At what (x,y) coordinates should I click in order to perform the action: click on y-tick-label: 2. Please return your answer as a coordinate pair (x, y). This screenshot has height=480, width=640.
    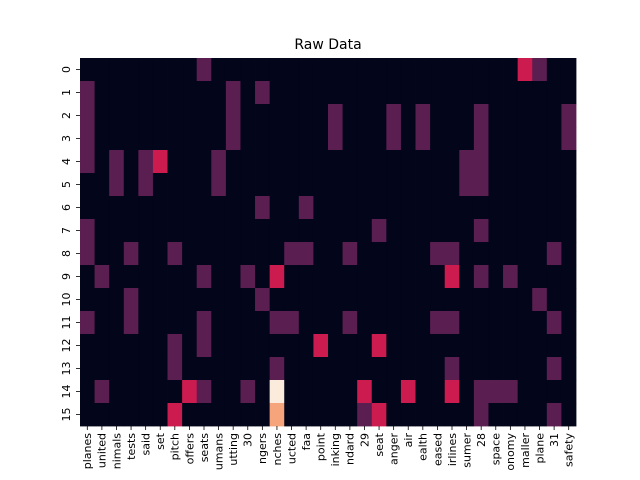
    Looking at the image, I should click on (66, 115).